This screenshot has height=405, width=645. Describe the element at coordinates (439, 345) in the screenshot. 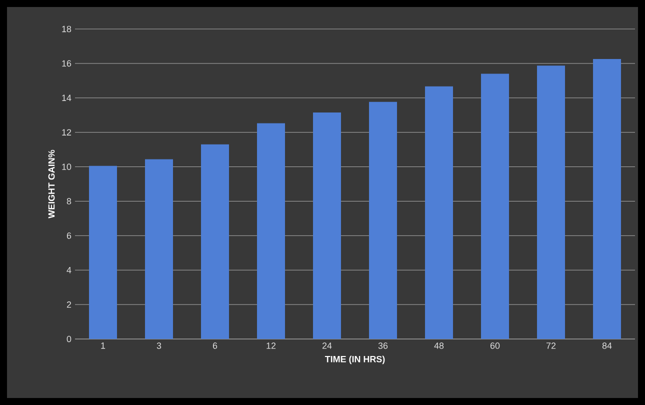

I see `x-tick-label: 48` at that location.